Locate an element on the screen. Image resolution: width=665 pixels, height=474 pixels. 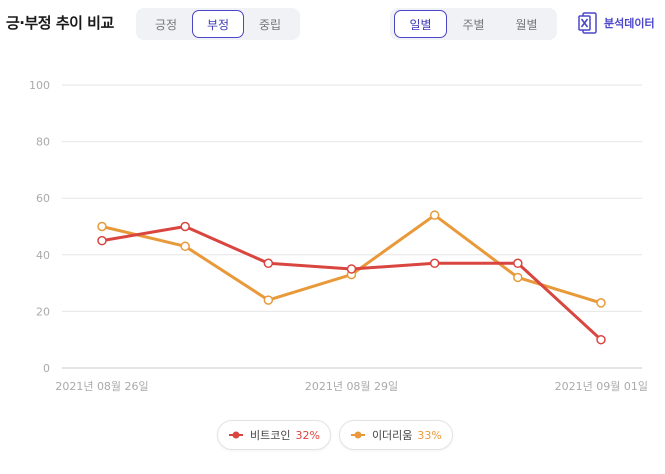
y-tick-label: 100 is located at coordinates (39, 85).